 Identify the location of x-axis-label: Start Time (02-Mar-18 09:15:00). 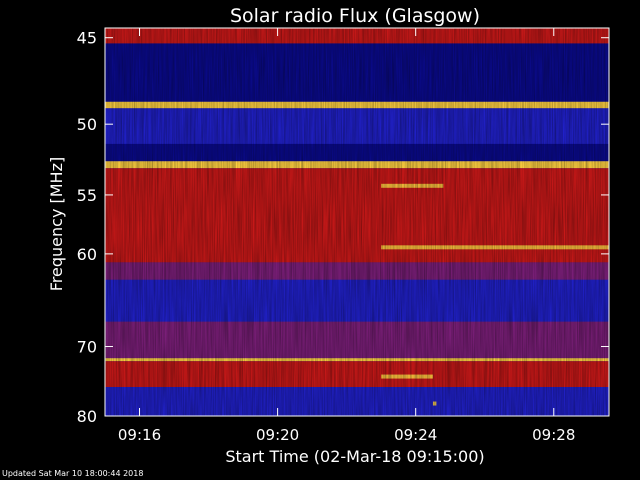
(354, 456).